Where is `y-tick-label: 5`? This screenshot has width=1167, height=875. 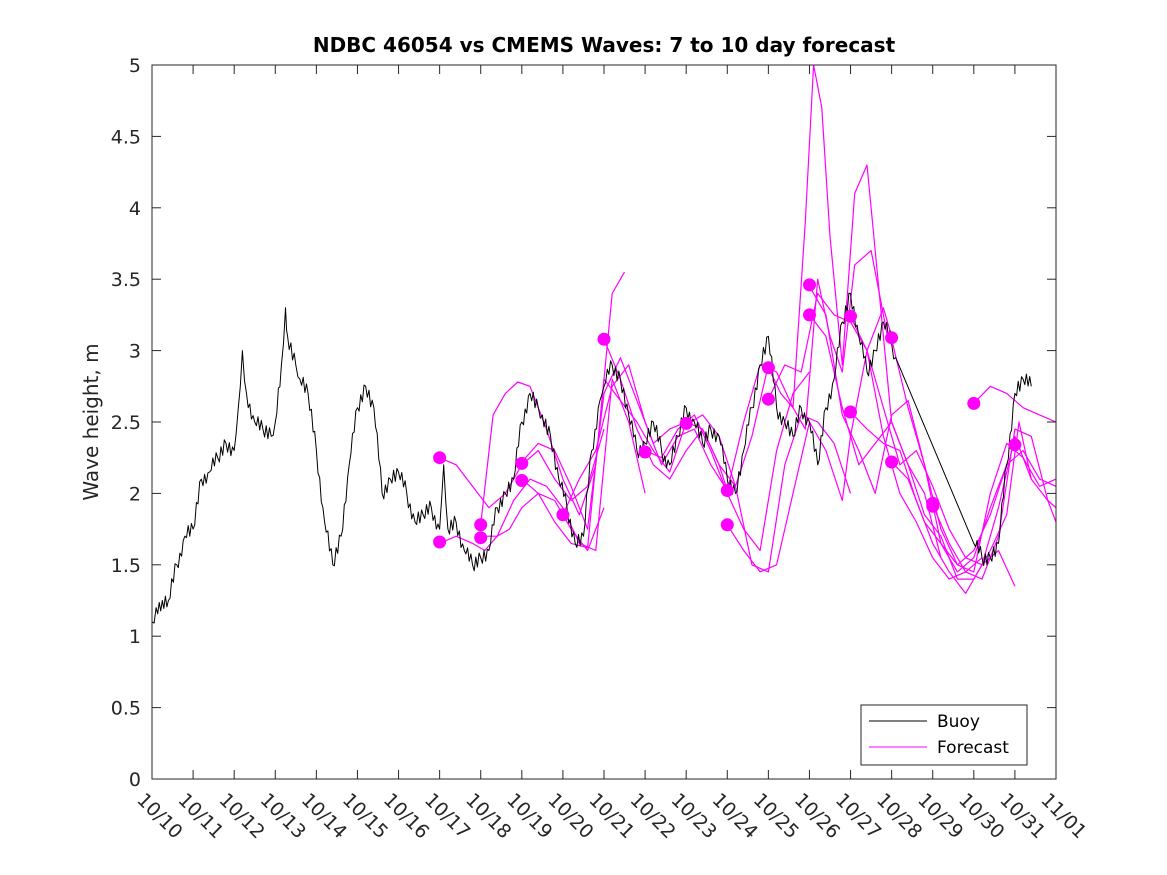
y-tick-label: 5 is located at coordinates (135, 66).